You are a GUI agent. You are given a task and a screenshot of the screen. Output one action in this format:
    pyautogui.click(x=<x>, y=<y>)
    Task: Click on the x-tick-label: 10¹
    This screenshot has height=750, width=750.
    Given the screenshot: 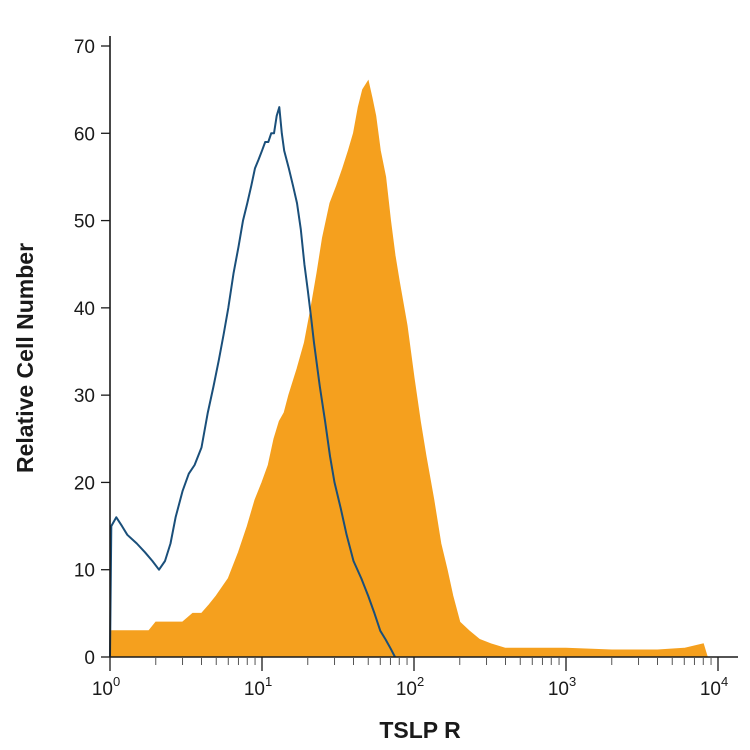 What is the action you would take?
    pyautogui.click(x=258, y=687)
    